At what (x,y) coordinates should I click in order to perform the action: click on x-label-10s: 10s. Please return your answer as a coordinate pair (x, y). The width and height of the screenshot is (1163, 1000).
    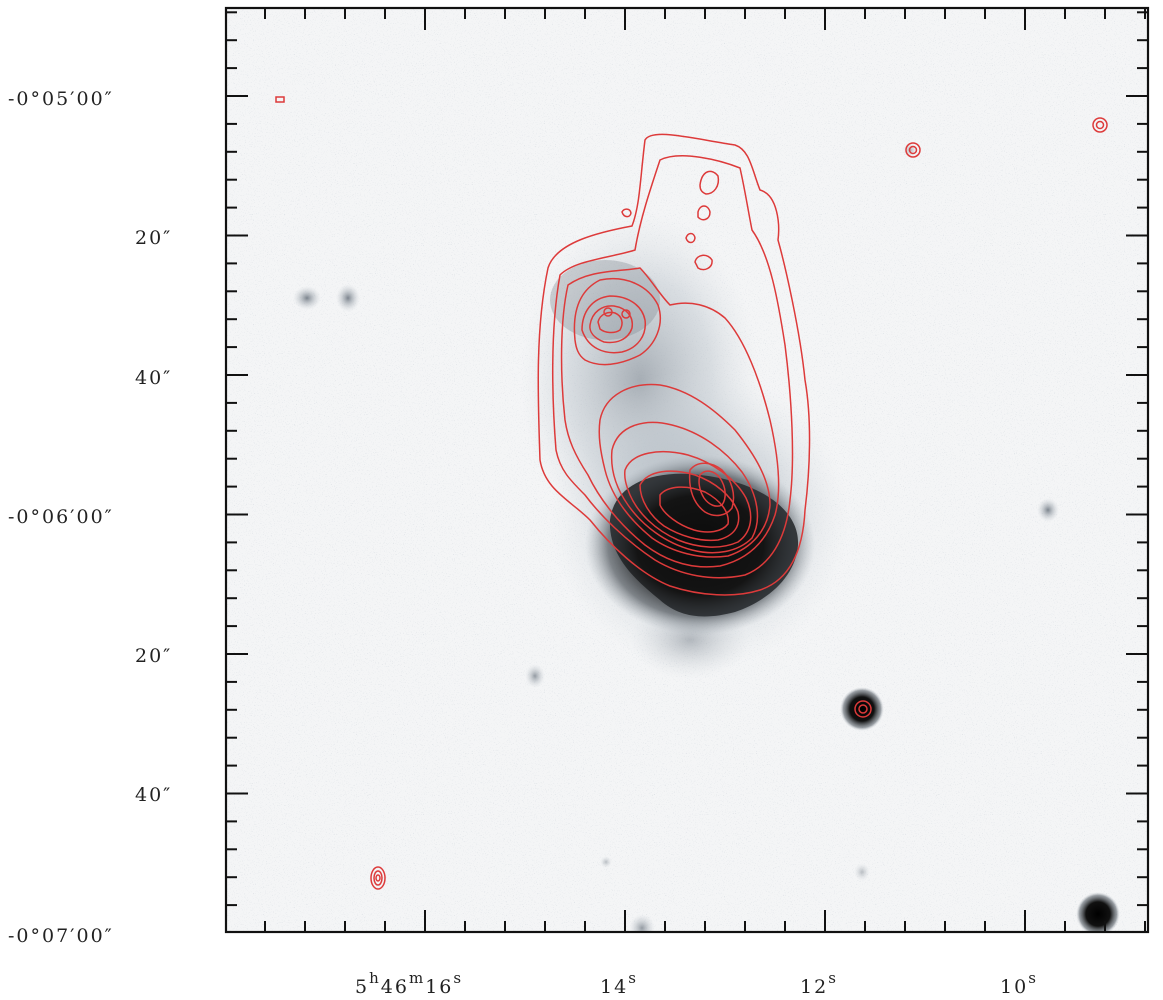
    Looking at the image, I should click on (1019, 983).